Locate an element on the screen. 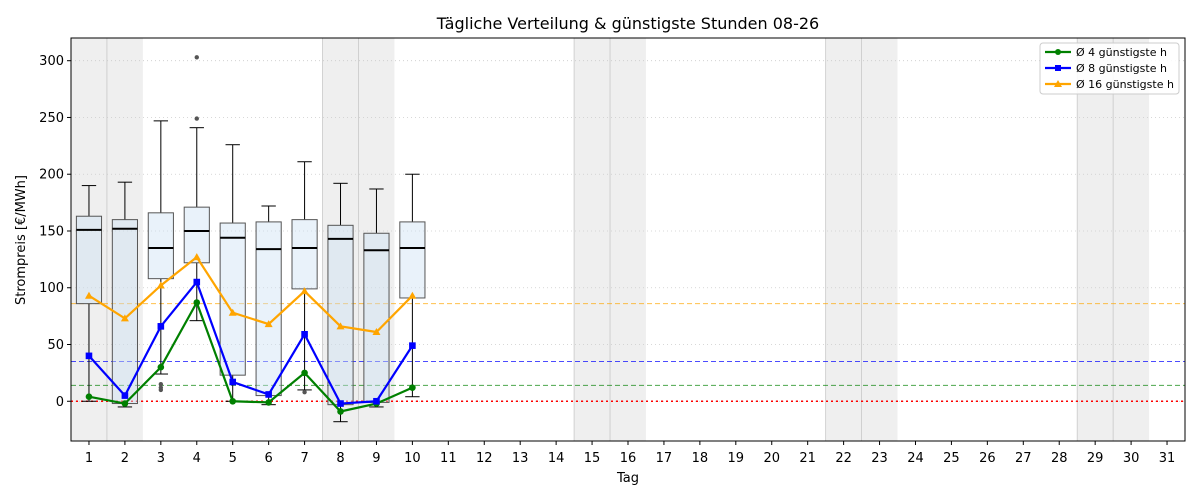 The height and width of the screenshot is (500, 1200). y-axis-label: Strompreis [€/MWh] is located at coordinates (21, 240).